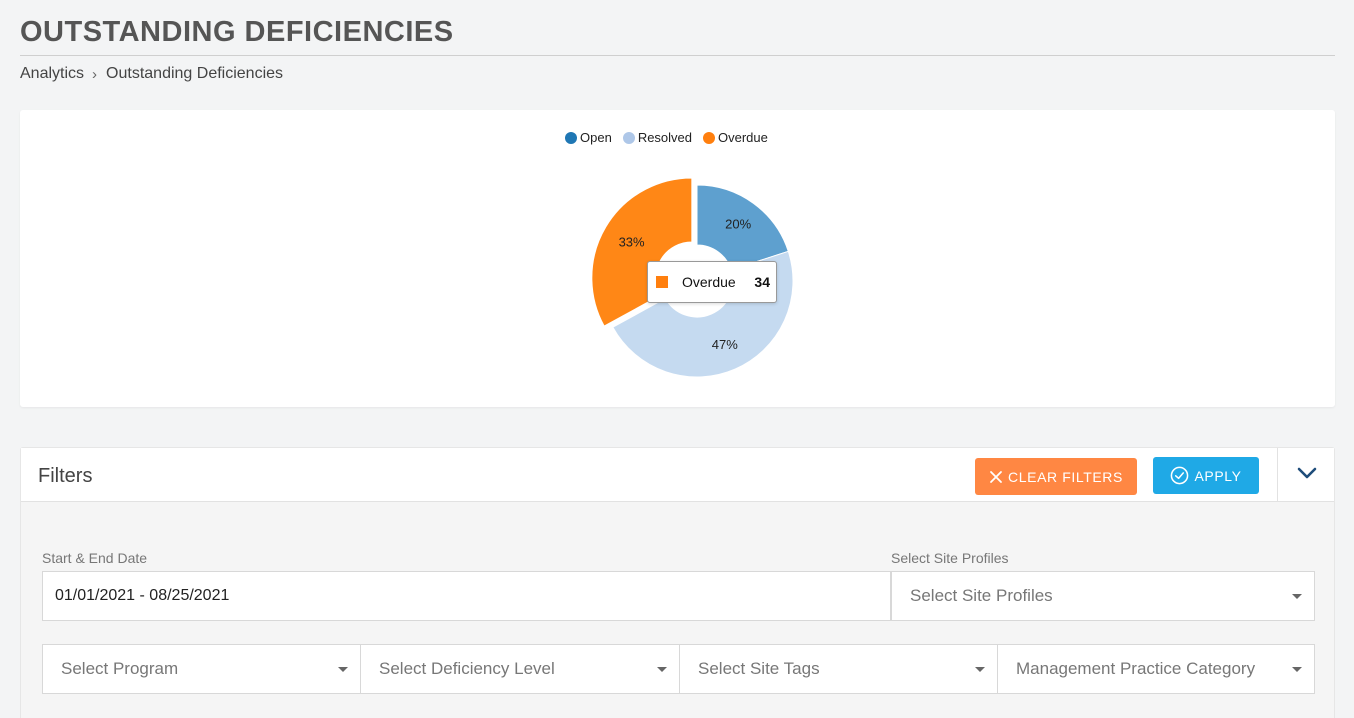 The height and width of the screenshot is (718, 1354). I want to click on legend-item-resolved: Resolved, so click(657, 137).